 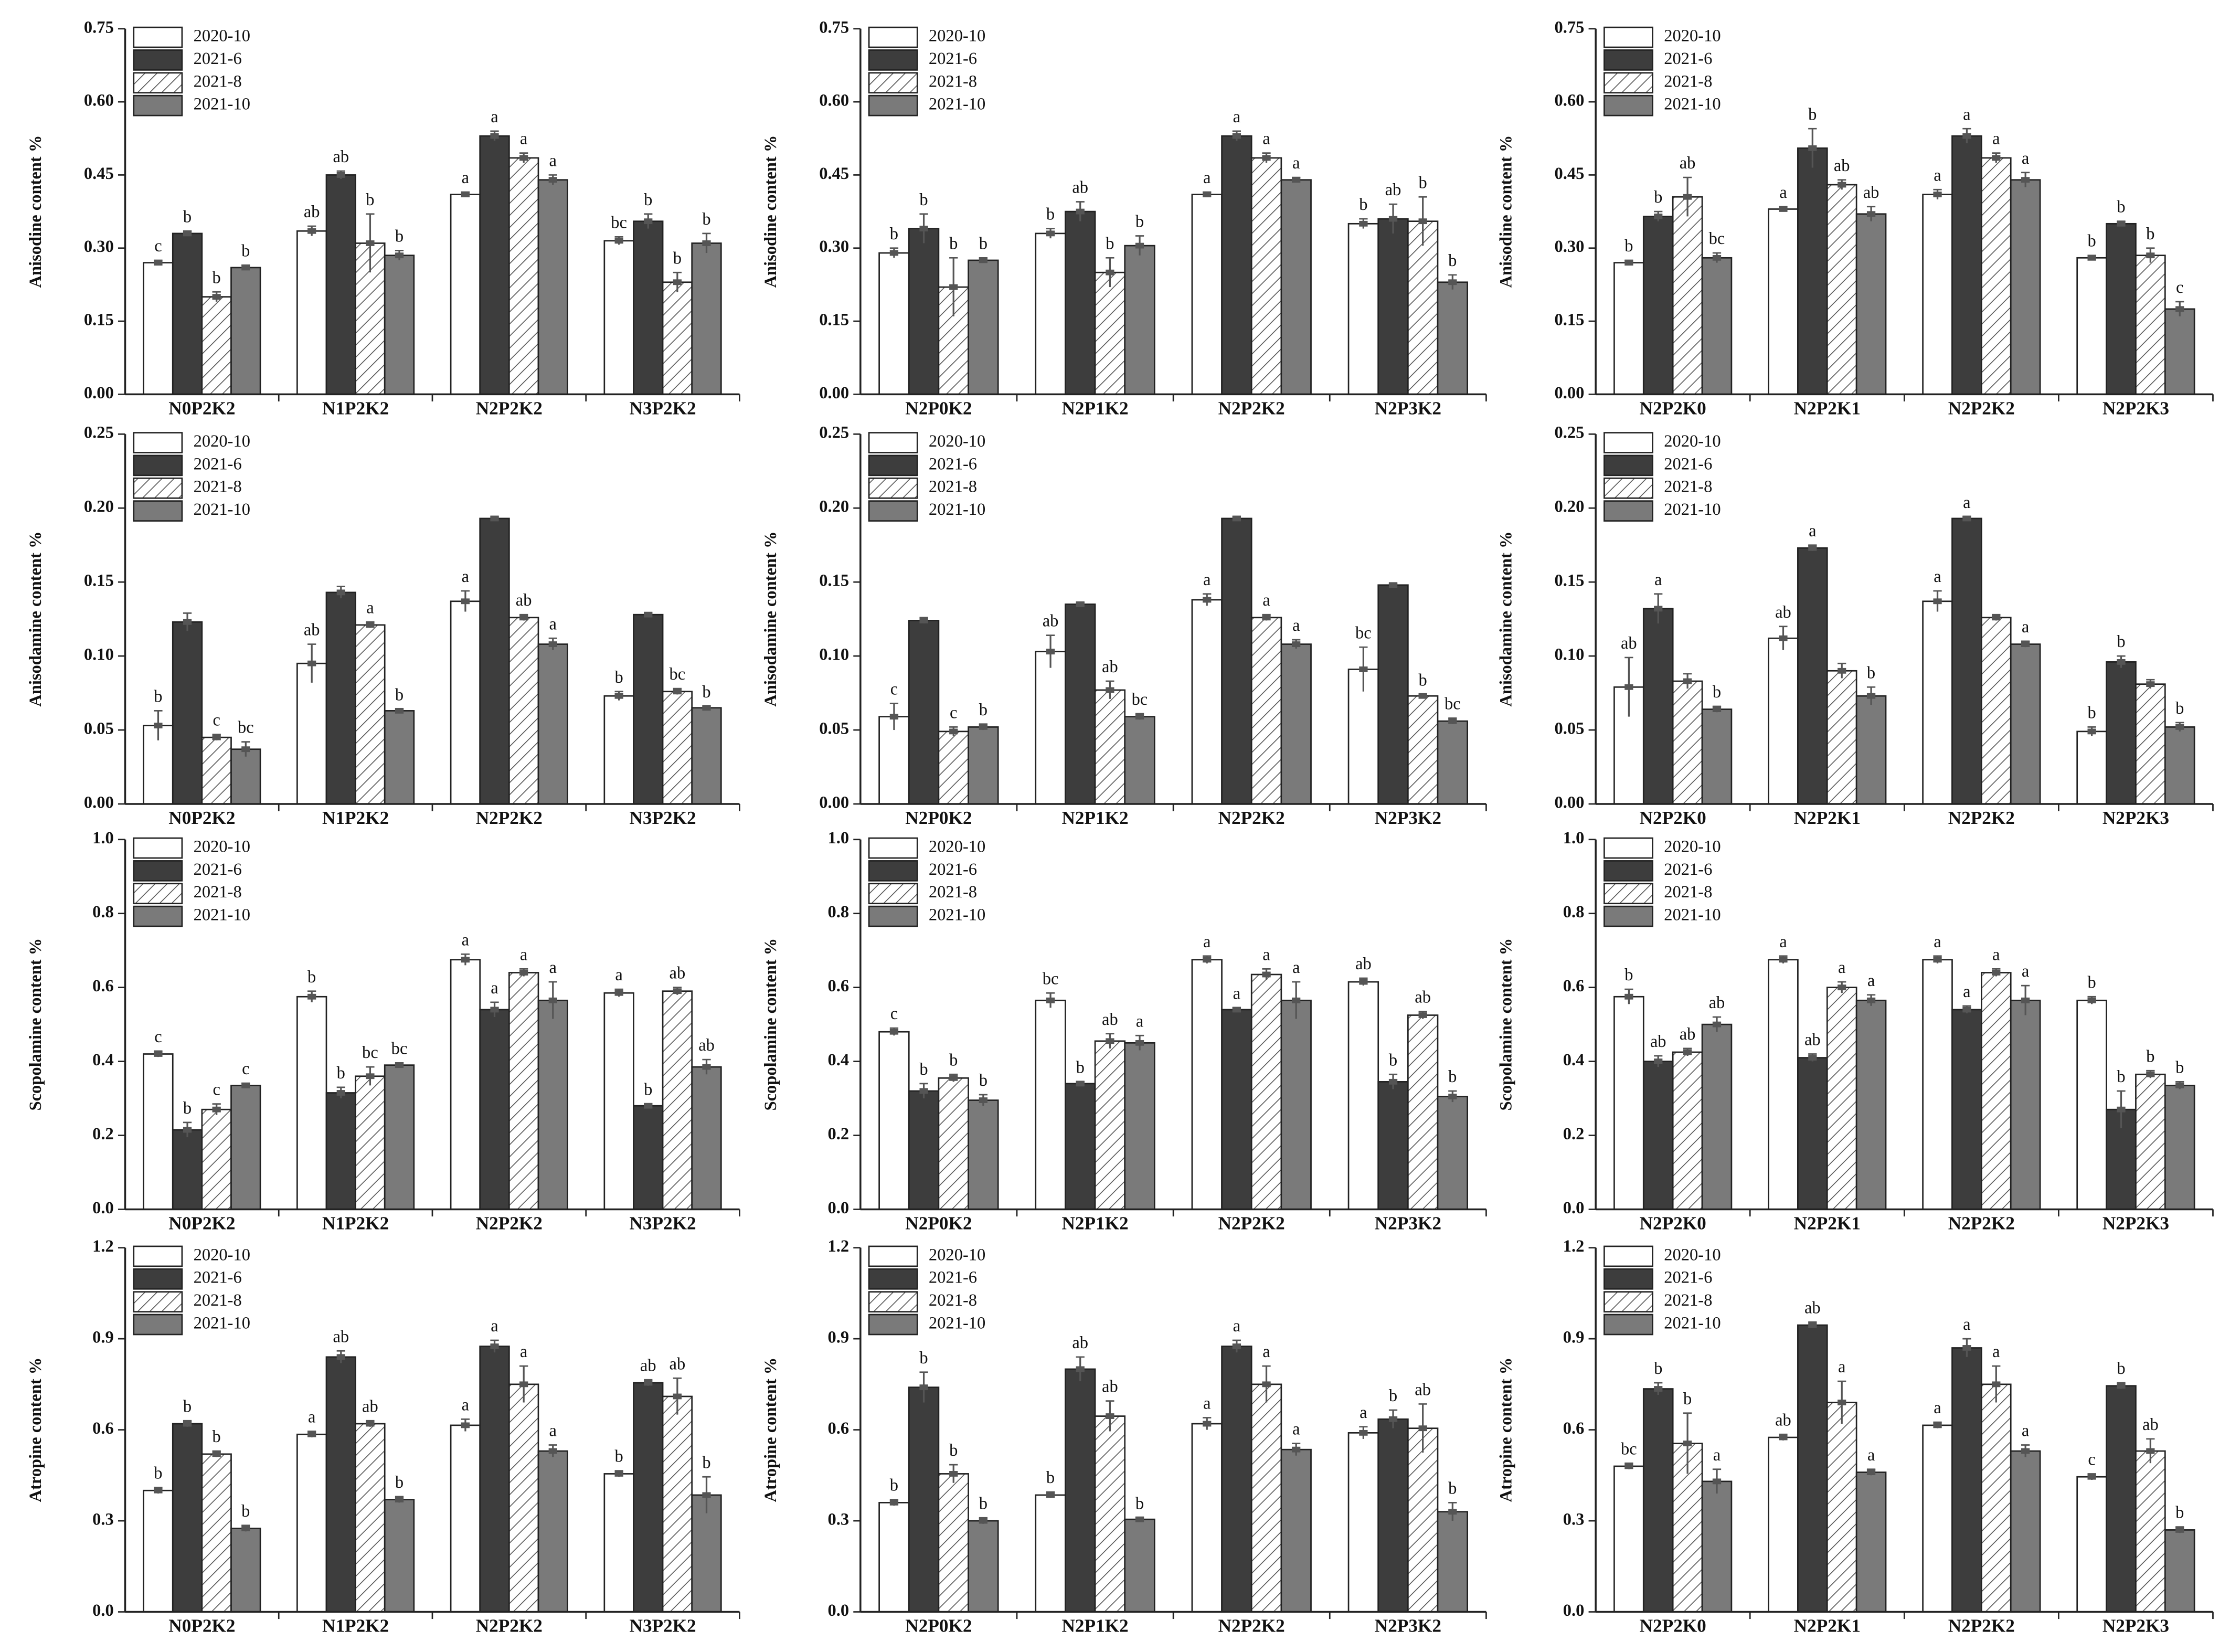 I want to click on y-tick-label: 0.6, so click(x=1574, y=986).